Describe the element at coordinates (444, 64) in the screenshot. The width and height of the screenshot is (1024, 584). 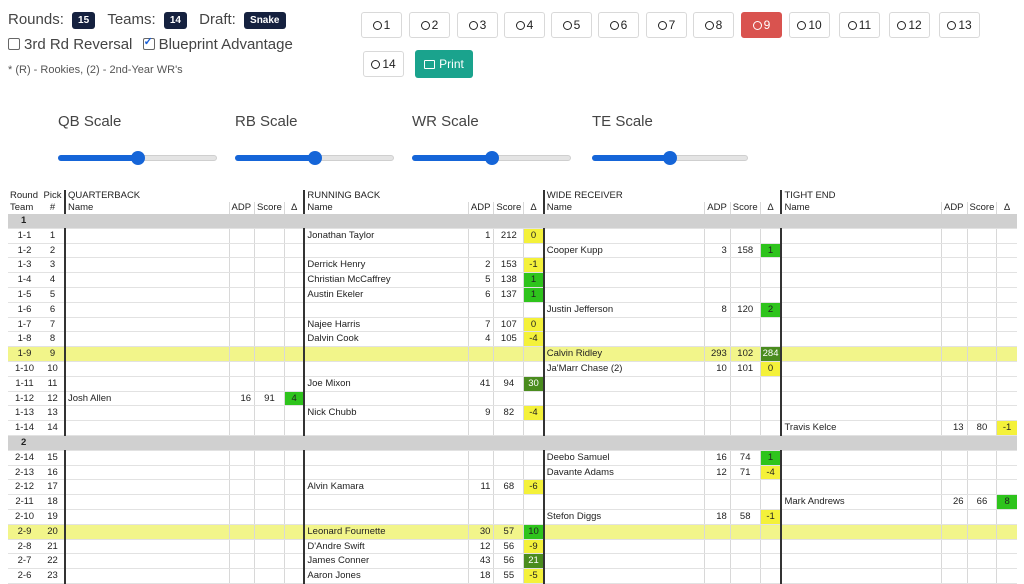
I see `print-button: Print` at that location.